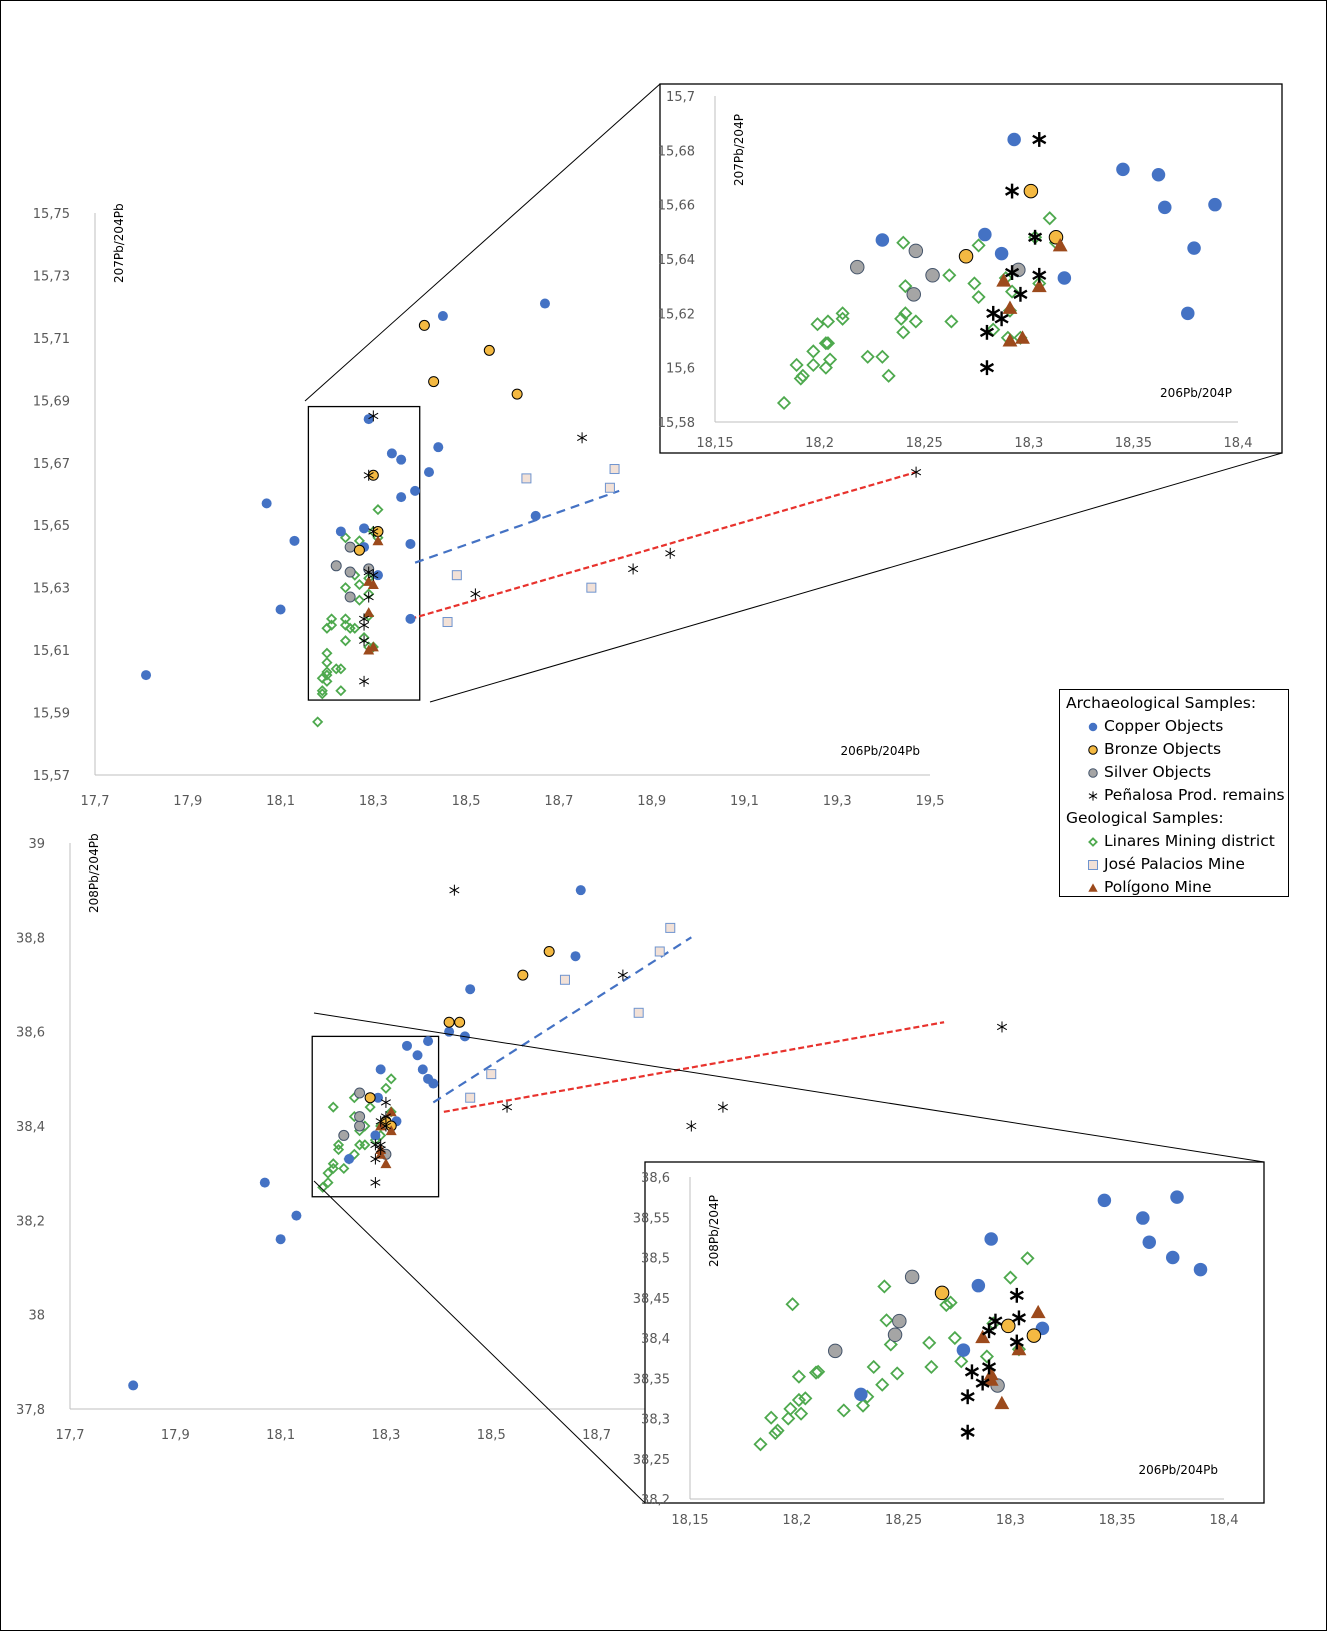 This screenshot has height=1631, width=1327. I want to click on legend-item-poligono: Polígono Mine, so click(1177, 887).